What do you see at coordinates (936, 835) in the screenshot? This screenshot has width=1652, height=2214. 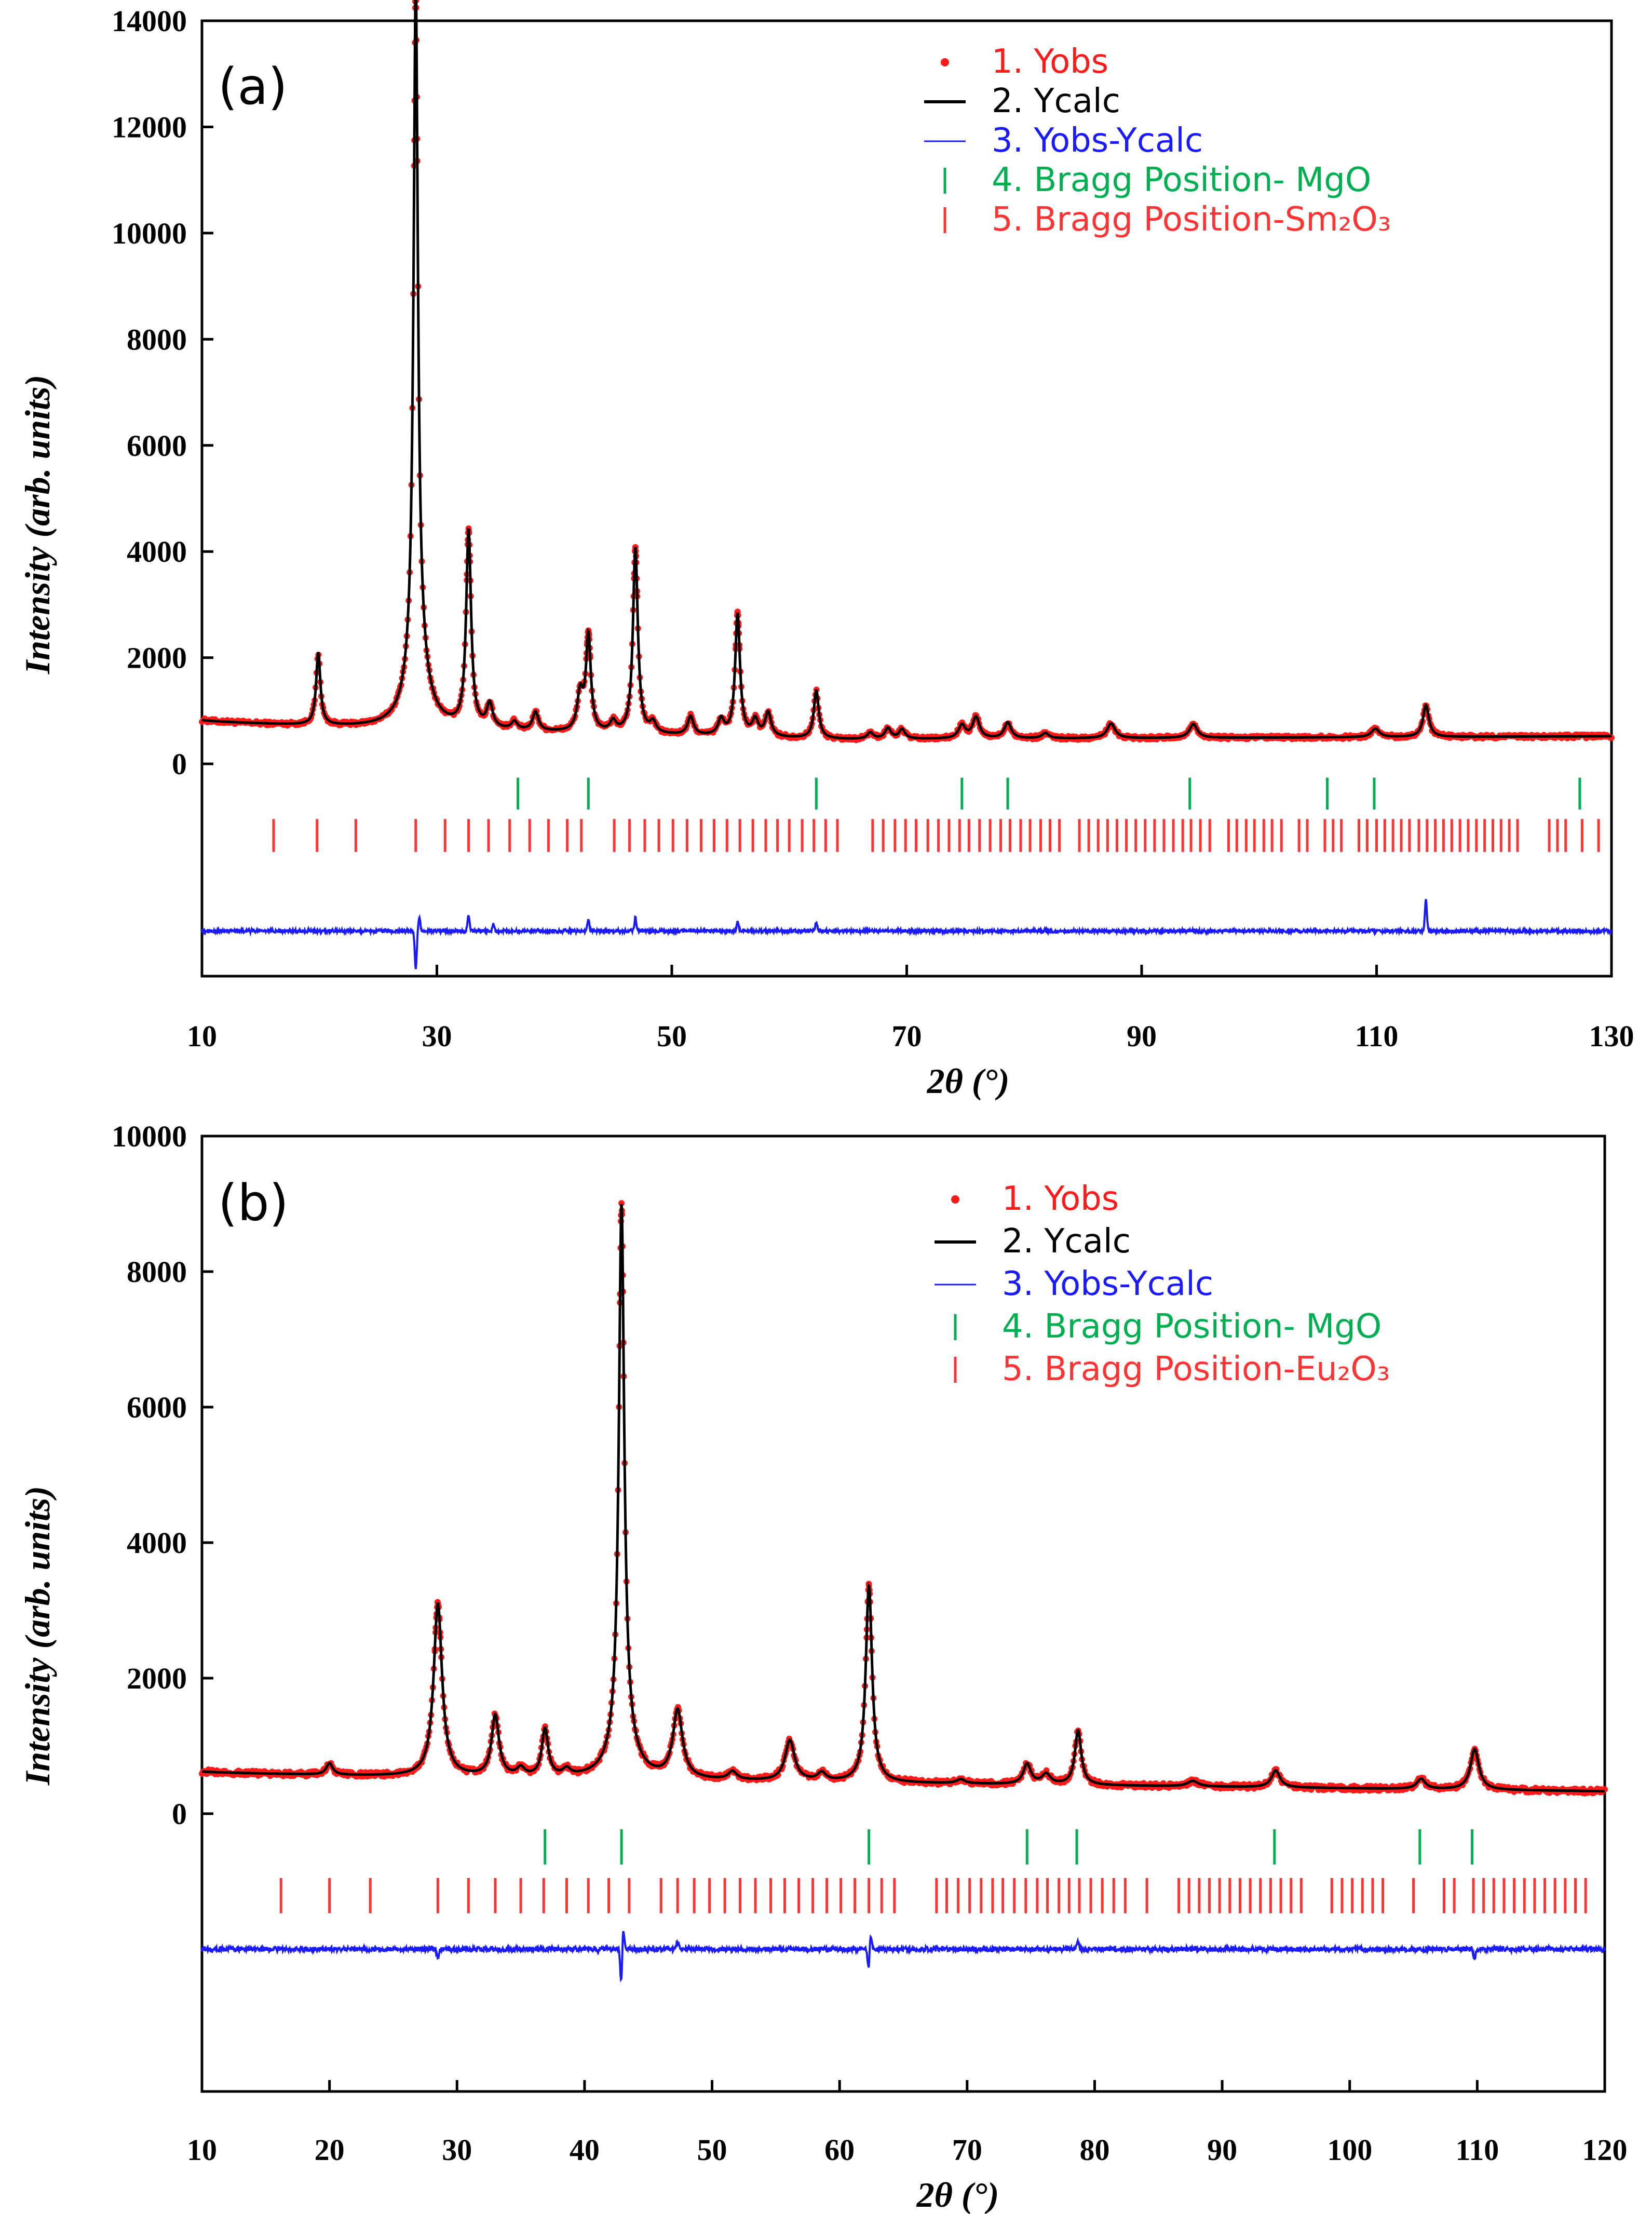 I see `panel-a-bragg-oxide-ticks` at bounding box center [936, 835].